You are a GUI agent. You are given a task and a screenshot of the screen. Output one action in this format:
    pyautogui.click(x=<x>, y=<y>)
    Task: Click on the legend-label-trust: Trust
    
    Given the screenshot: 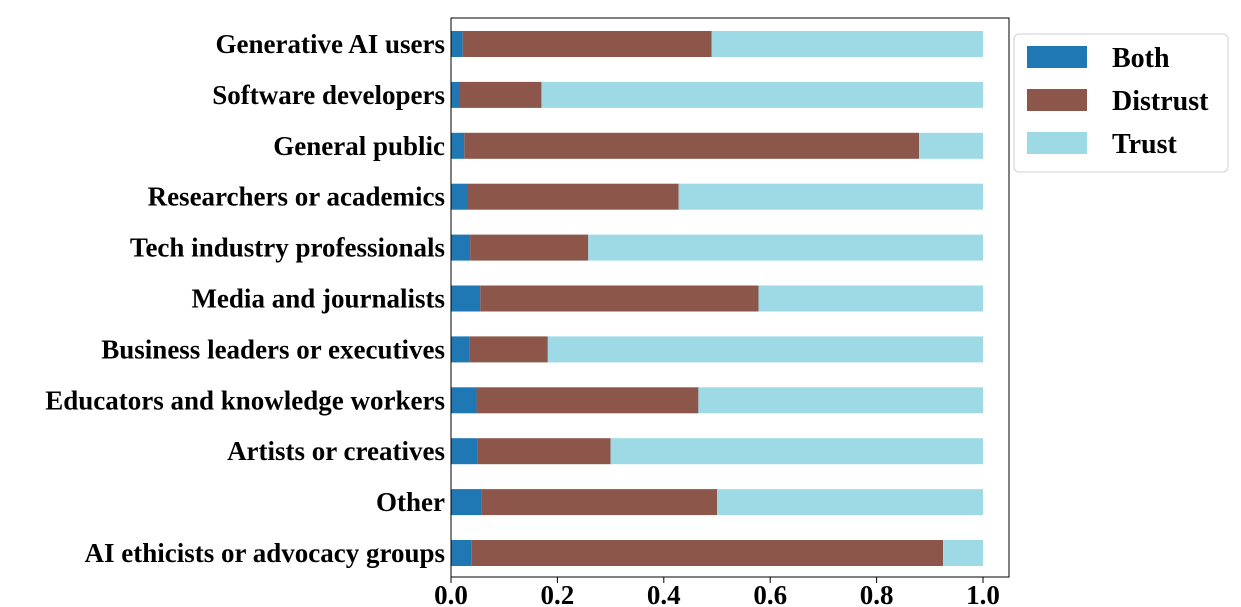 What is the action you would take?
    pyautogui.click(x=1144, y=144)
    